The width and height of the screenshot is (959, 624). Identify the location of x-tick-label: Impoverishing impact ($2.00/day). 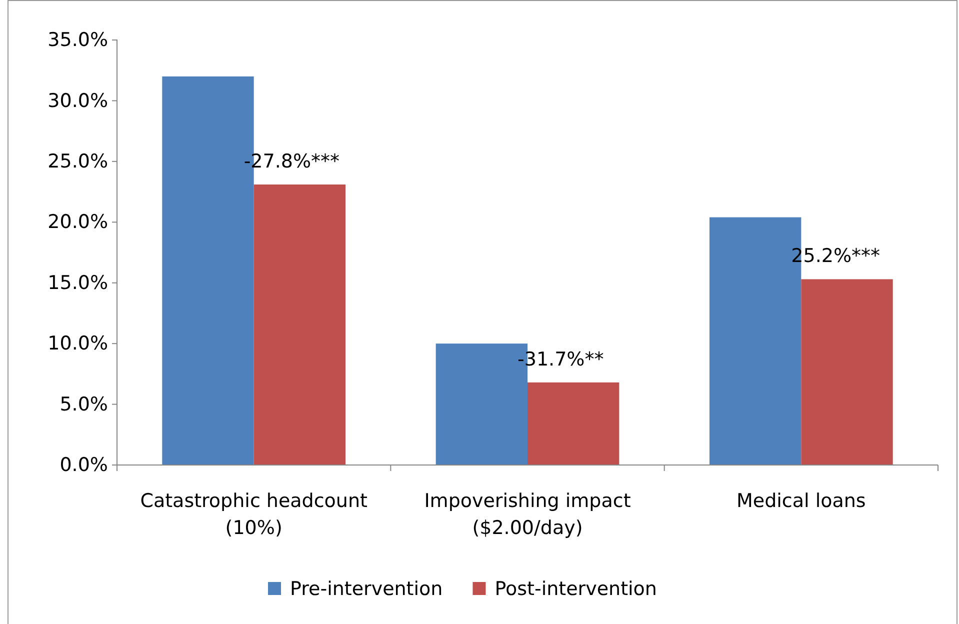
(527, 514).